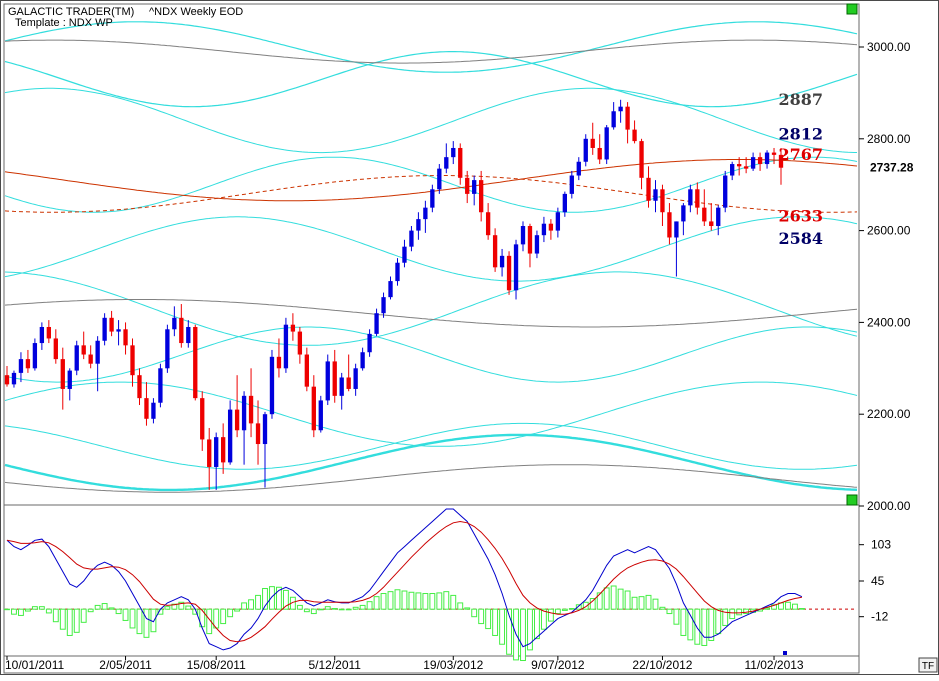  Describe the element at coordinates (125, 665) in the screenshot. I see `x-tick-label: 2/05/2011` at that location.